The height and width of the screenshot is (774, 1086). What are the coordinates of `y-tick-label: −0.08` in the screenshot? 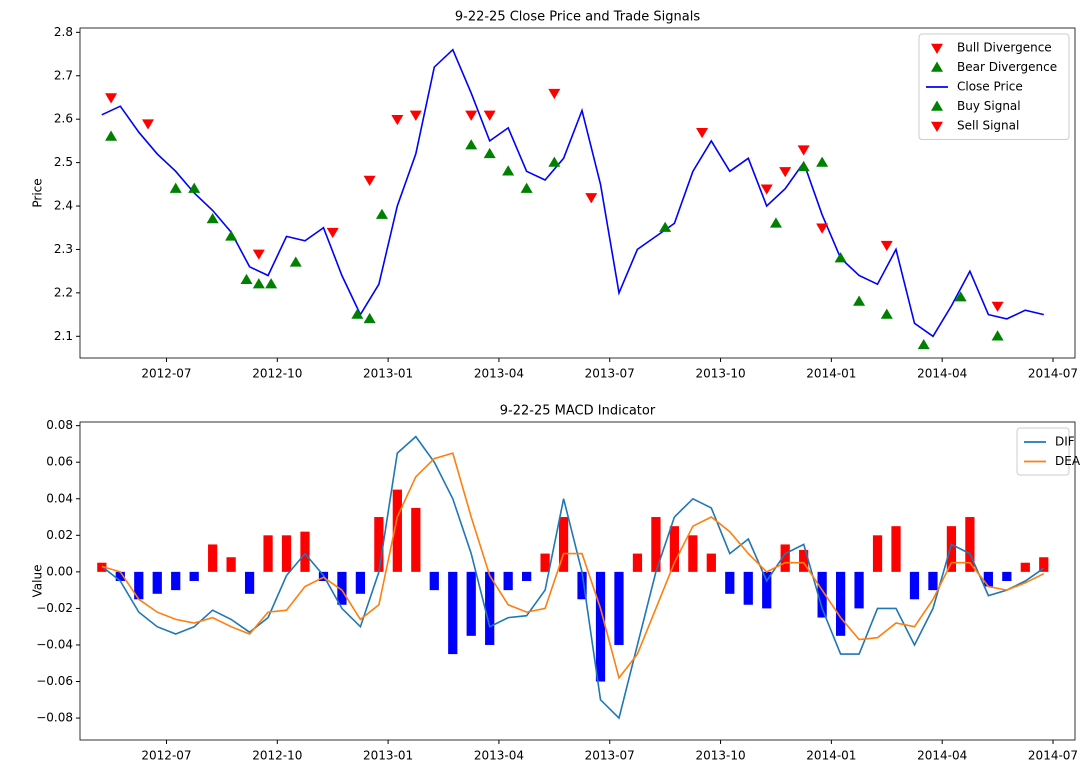 It's located at (54, 718).